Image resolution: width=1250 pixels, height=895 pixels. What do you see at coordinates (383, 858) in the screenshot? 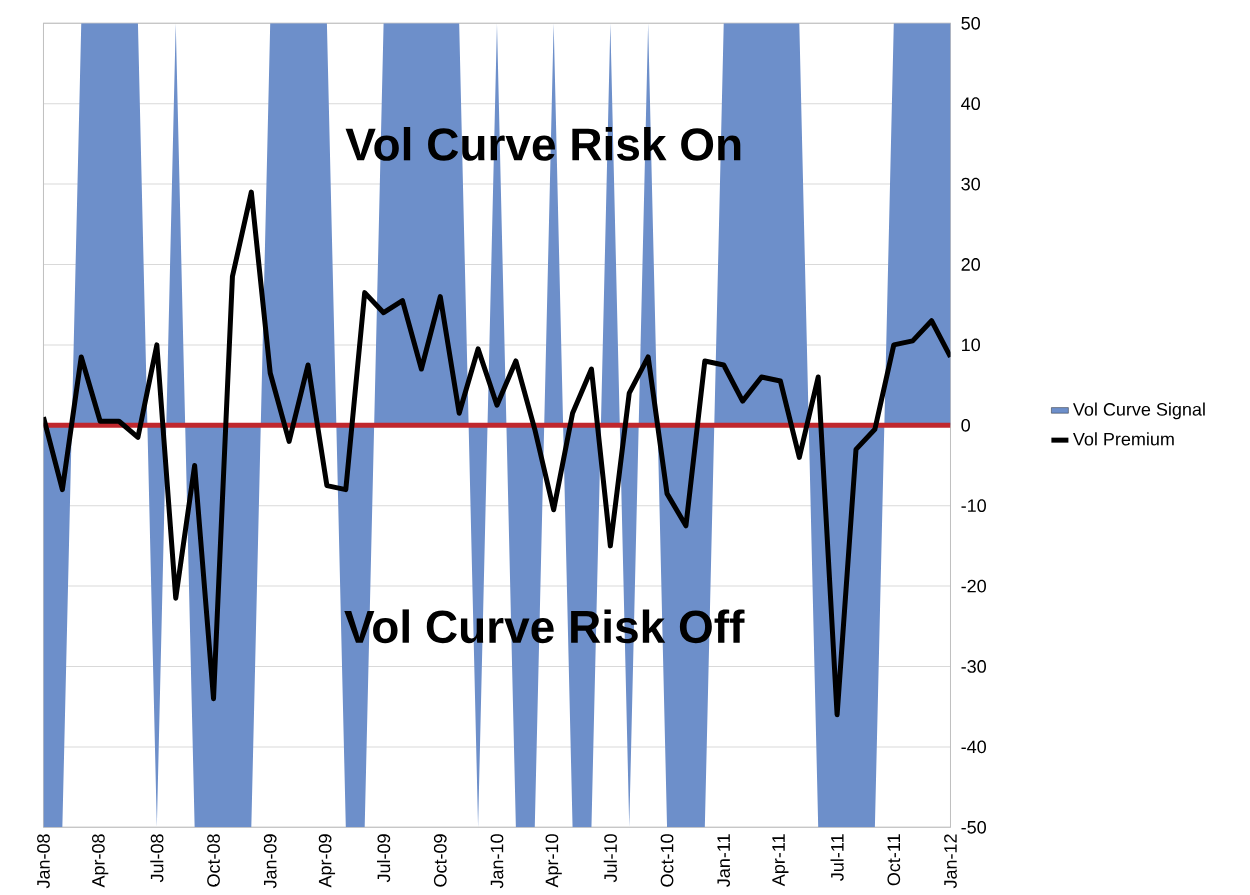
I see `x-tick-label: Jul-09` at bounding box center [383, 858].